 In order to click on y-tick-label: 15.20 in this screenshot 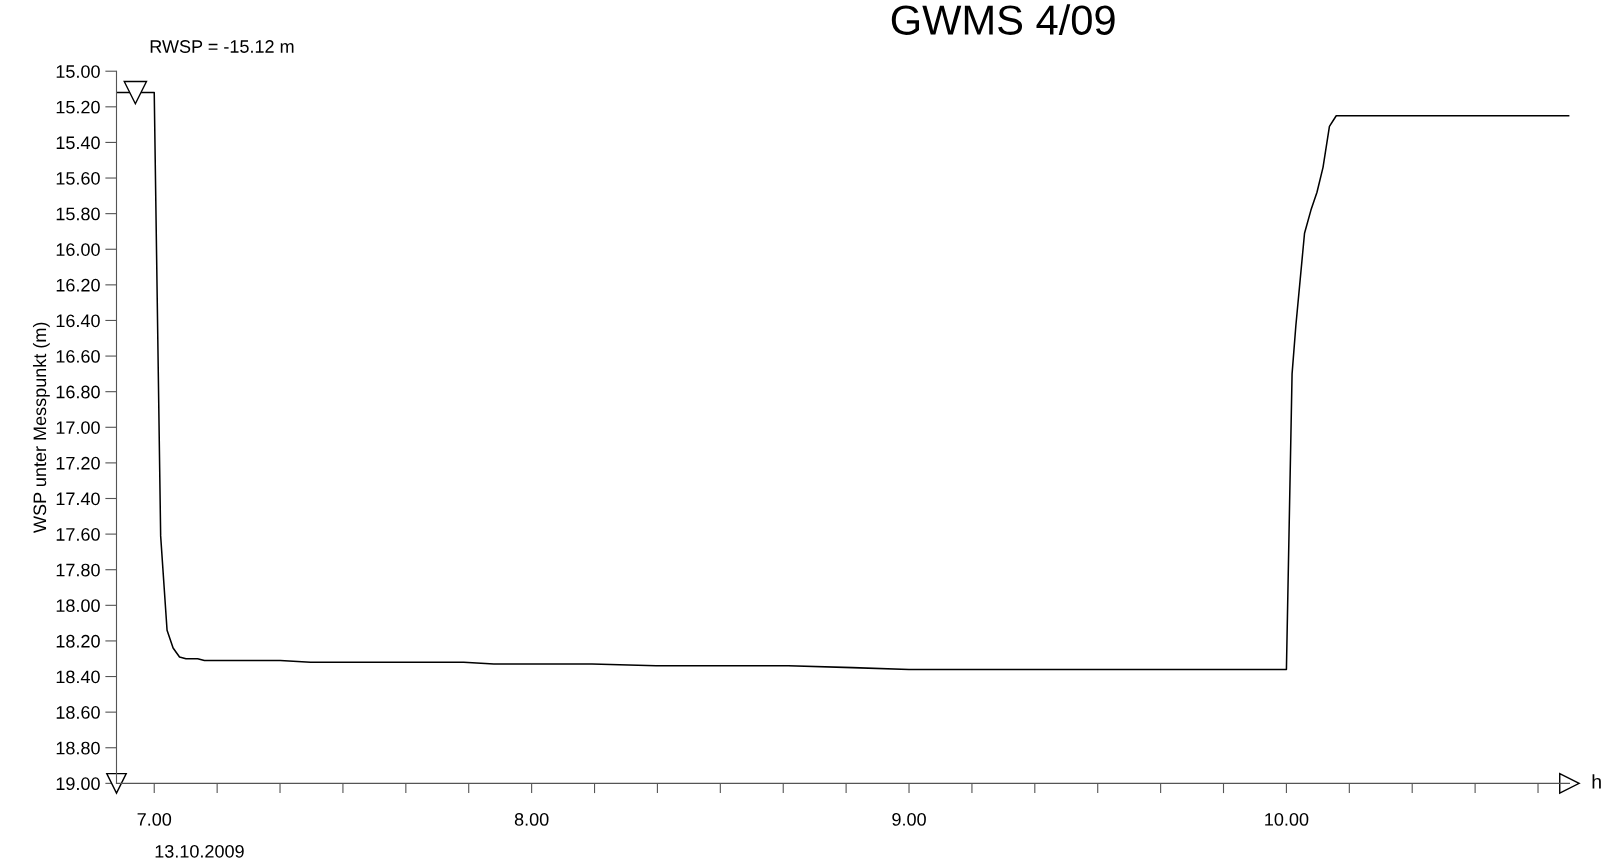, I will do `click(78, 107)`.